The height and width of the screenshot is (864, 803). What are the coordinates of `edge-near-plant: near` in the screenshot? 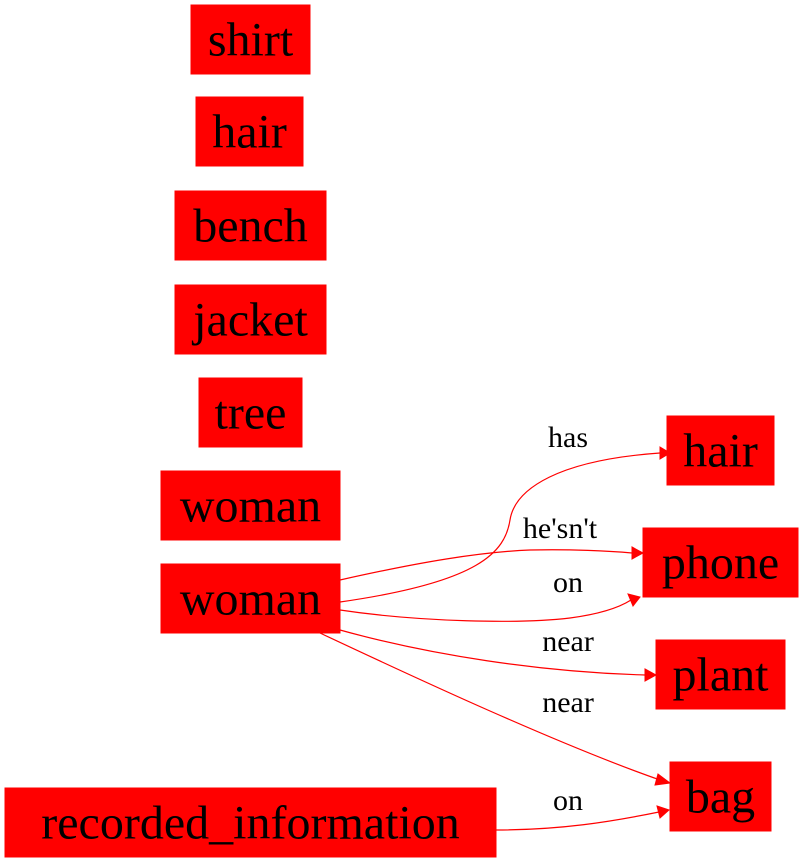 It's located at (498, 653).